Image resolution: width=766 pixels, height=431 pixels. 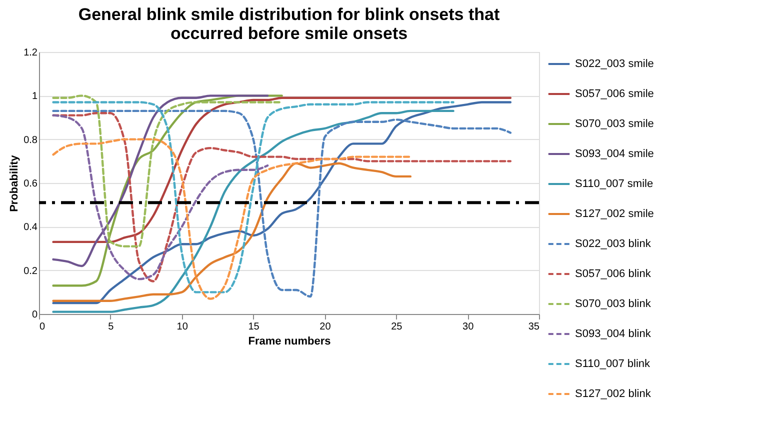 What do you see at coordinates (613, 304) in the screenshot?
I see `legend-label: S070_003 blink` at bounding box center [613, 304].